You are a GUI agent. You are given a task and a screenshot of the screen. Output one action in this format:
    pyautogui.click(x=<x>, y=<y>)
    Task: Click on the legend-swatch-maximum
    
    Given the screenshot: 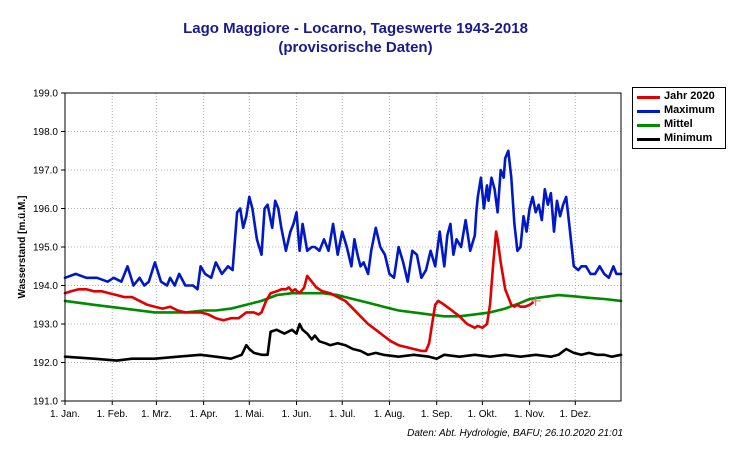 What is the action you would take?
    pyautogui.click(x=648, y=111)
    